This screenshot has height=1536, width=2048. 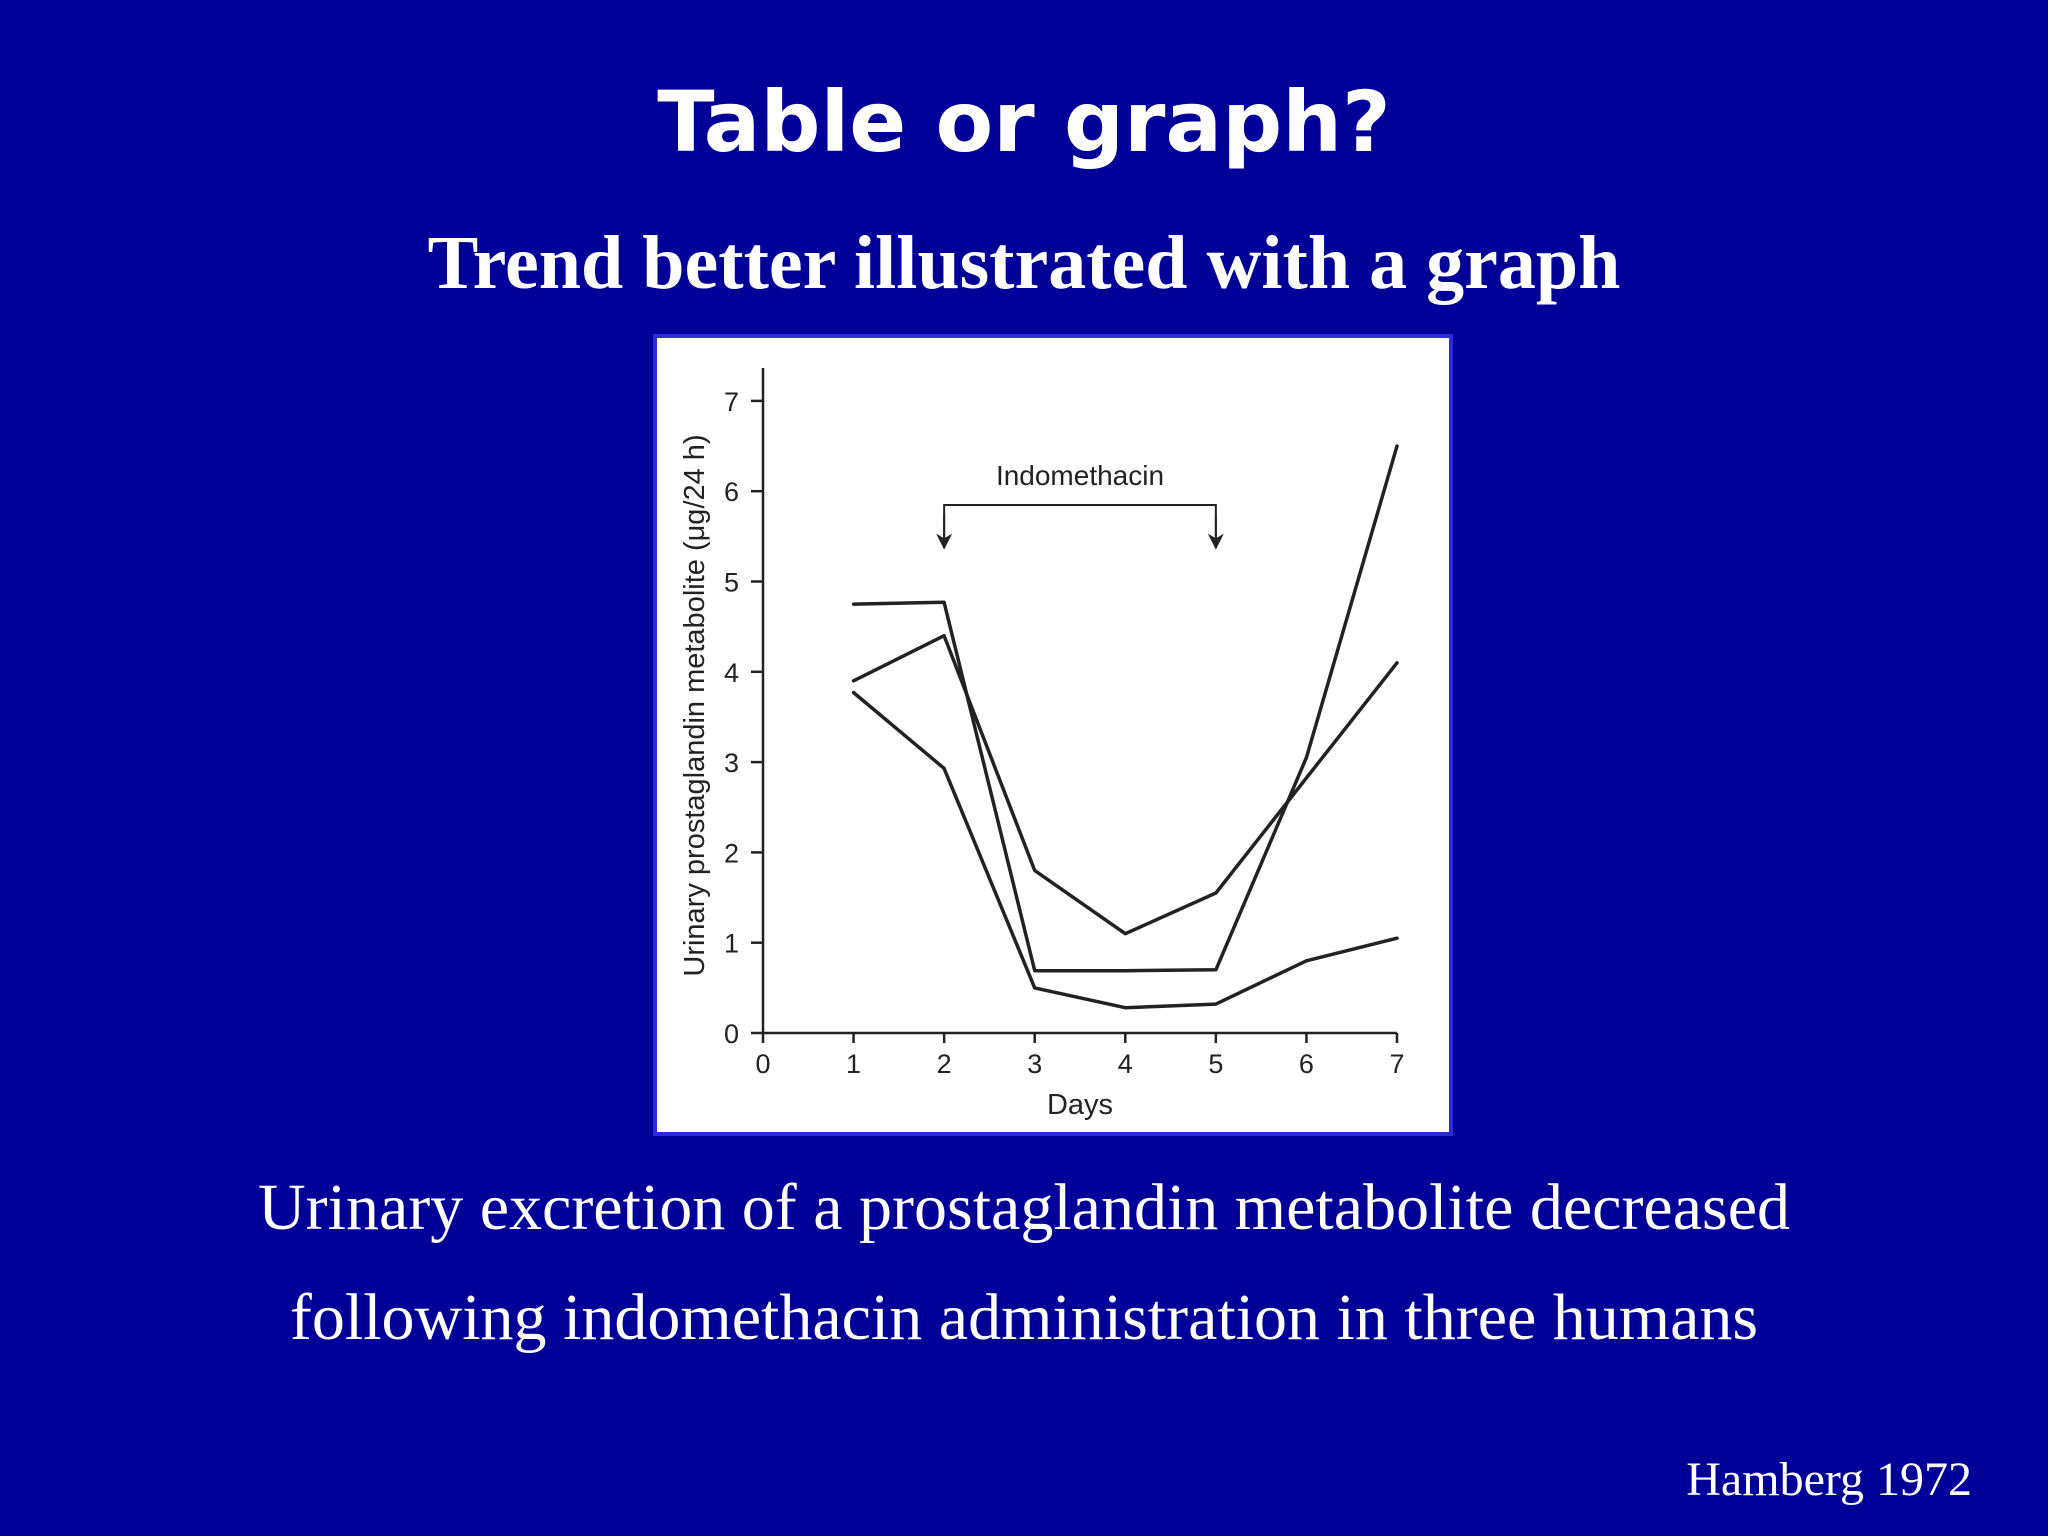 I want to click on chart-series, so click(x=1125, y=727).